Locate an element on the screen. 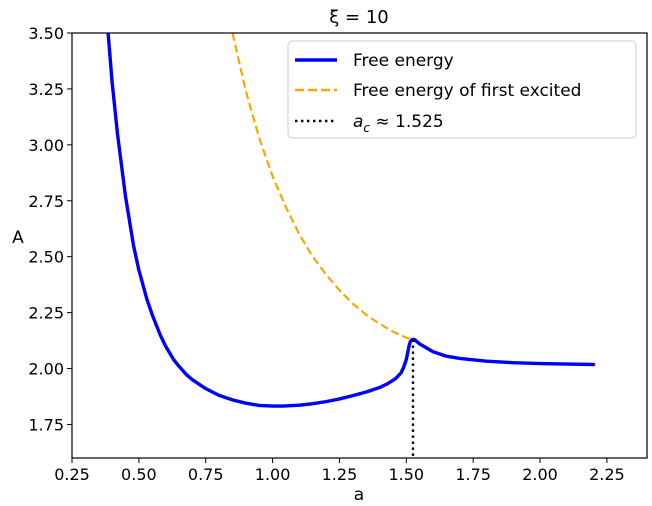  legend-box is located at coordinates (462, 89).